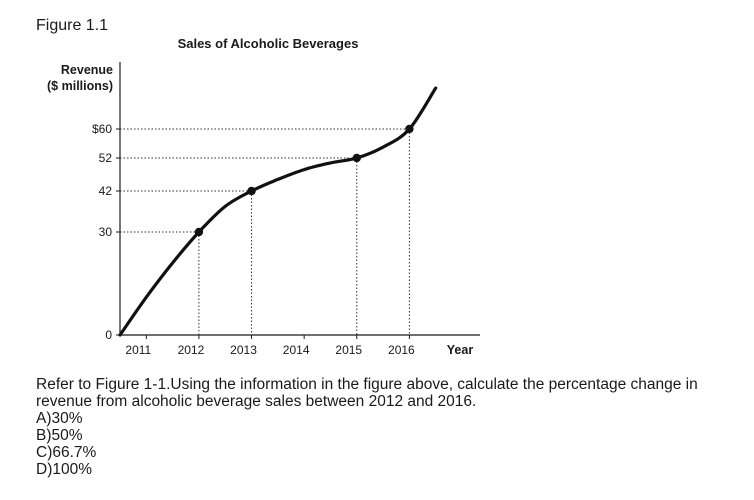 Image resolution: width=754 pixels, height=500 pixels. I want to click on y-tick-label: 52, so click(106, 158).